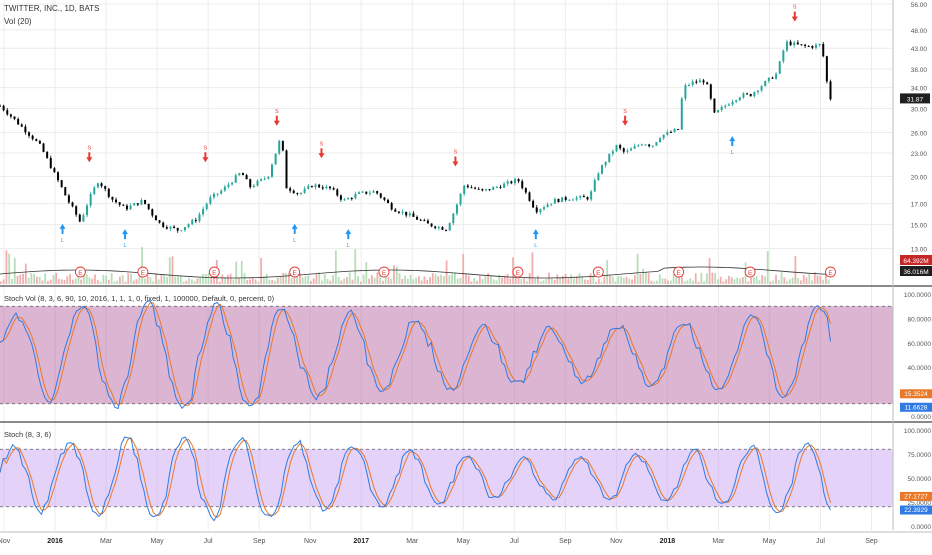 The image size is (932, 555). Describe the element at coordinates (920, 319) in the screenshot. I see `oscillator-tick-label: 80.0000` at that location.